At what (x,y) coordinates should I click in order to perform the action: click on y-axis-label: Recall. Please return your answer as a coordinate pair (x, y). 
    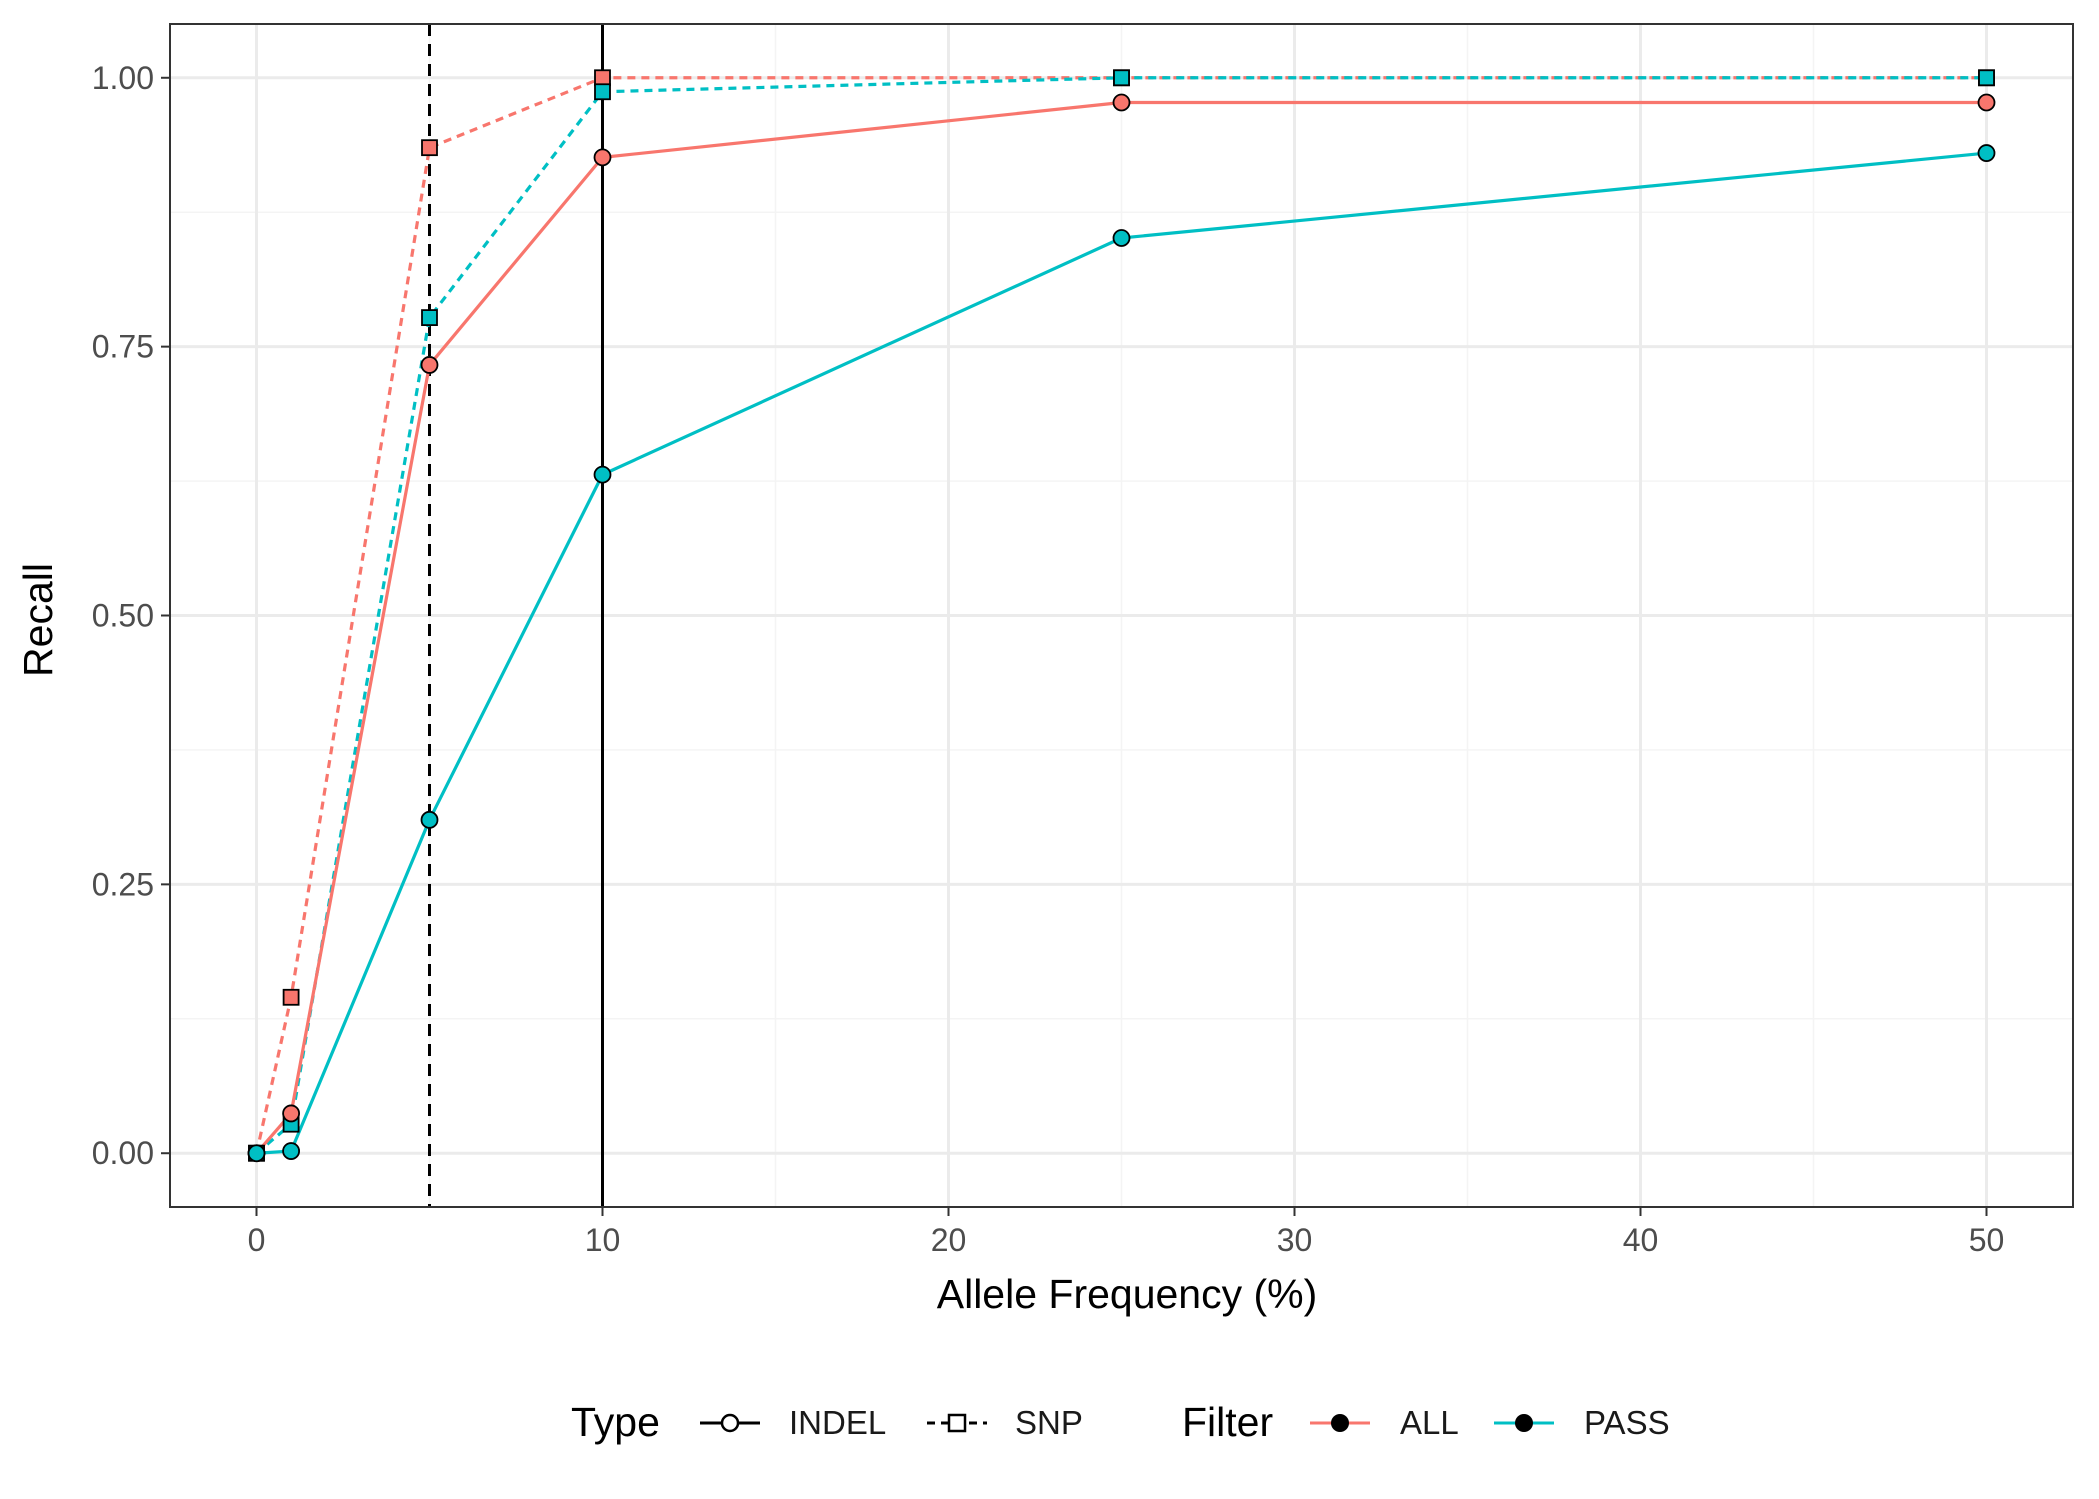
    Looking at the image, I should click on (38, 620).